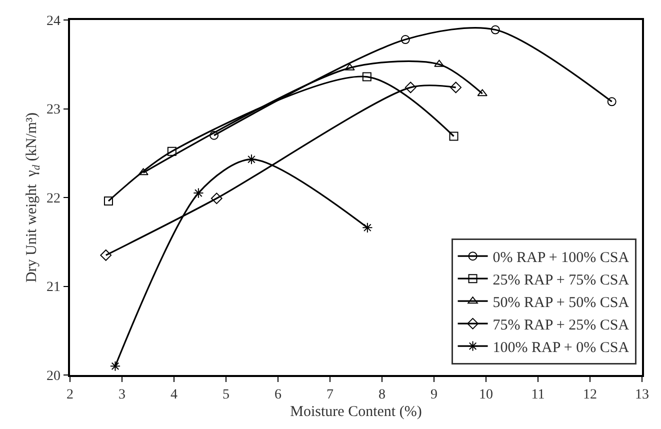 The width and height of the screenshot is (661, 429). What do you see at coordinates (330, 395) in the screenshot?
I see `x-tick-label: 7` at bounding box center [330, 395].